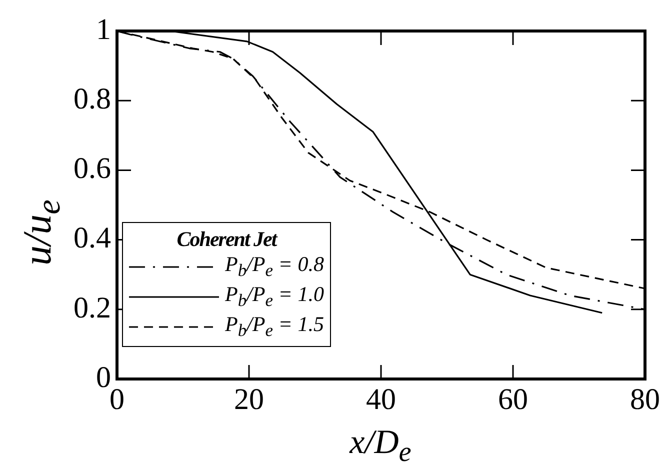 The height and width of the screenshot is (466, 671). Describe the element at coordinates (92, 99) in the screenshot. I see `y-tick-label: 0.8` at that location.